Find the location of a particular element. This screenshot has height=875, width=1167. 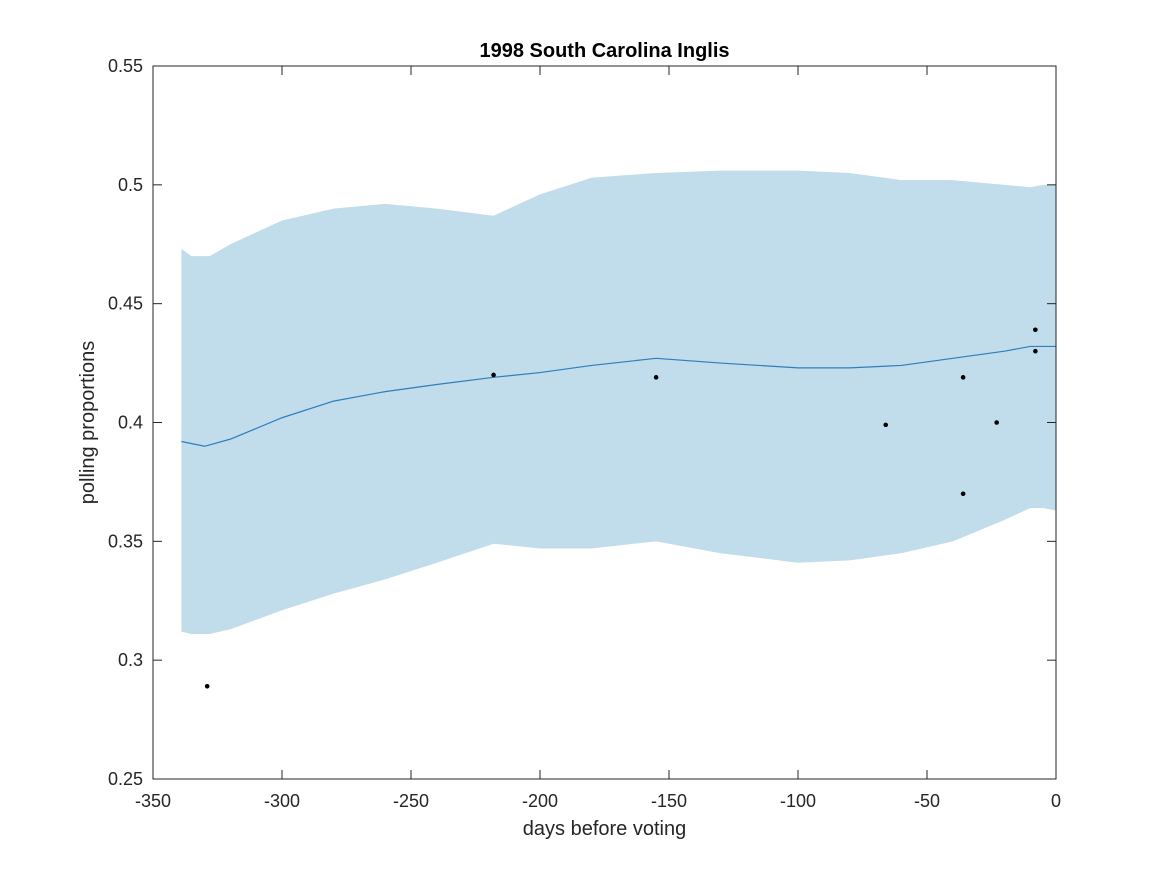

x-tick-label: -50 is located at coordinates (927, 801).